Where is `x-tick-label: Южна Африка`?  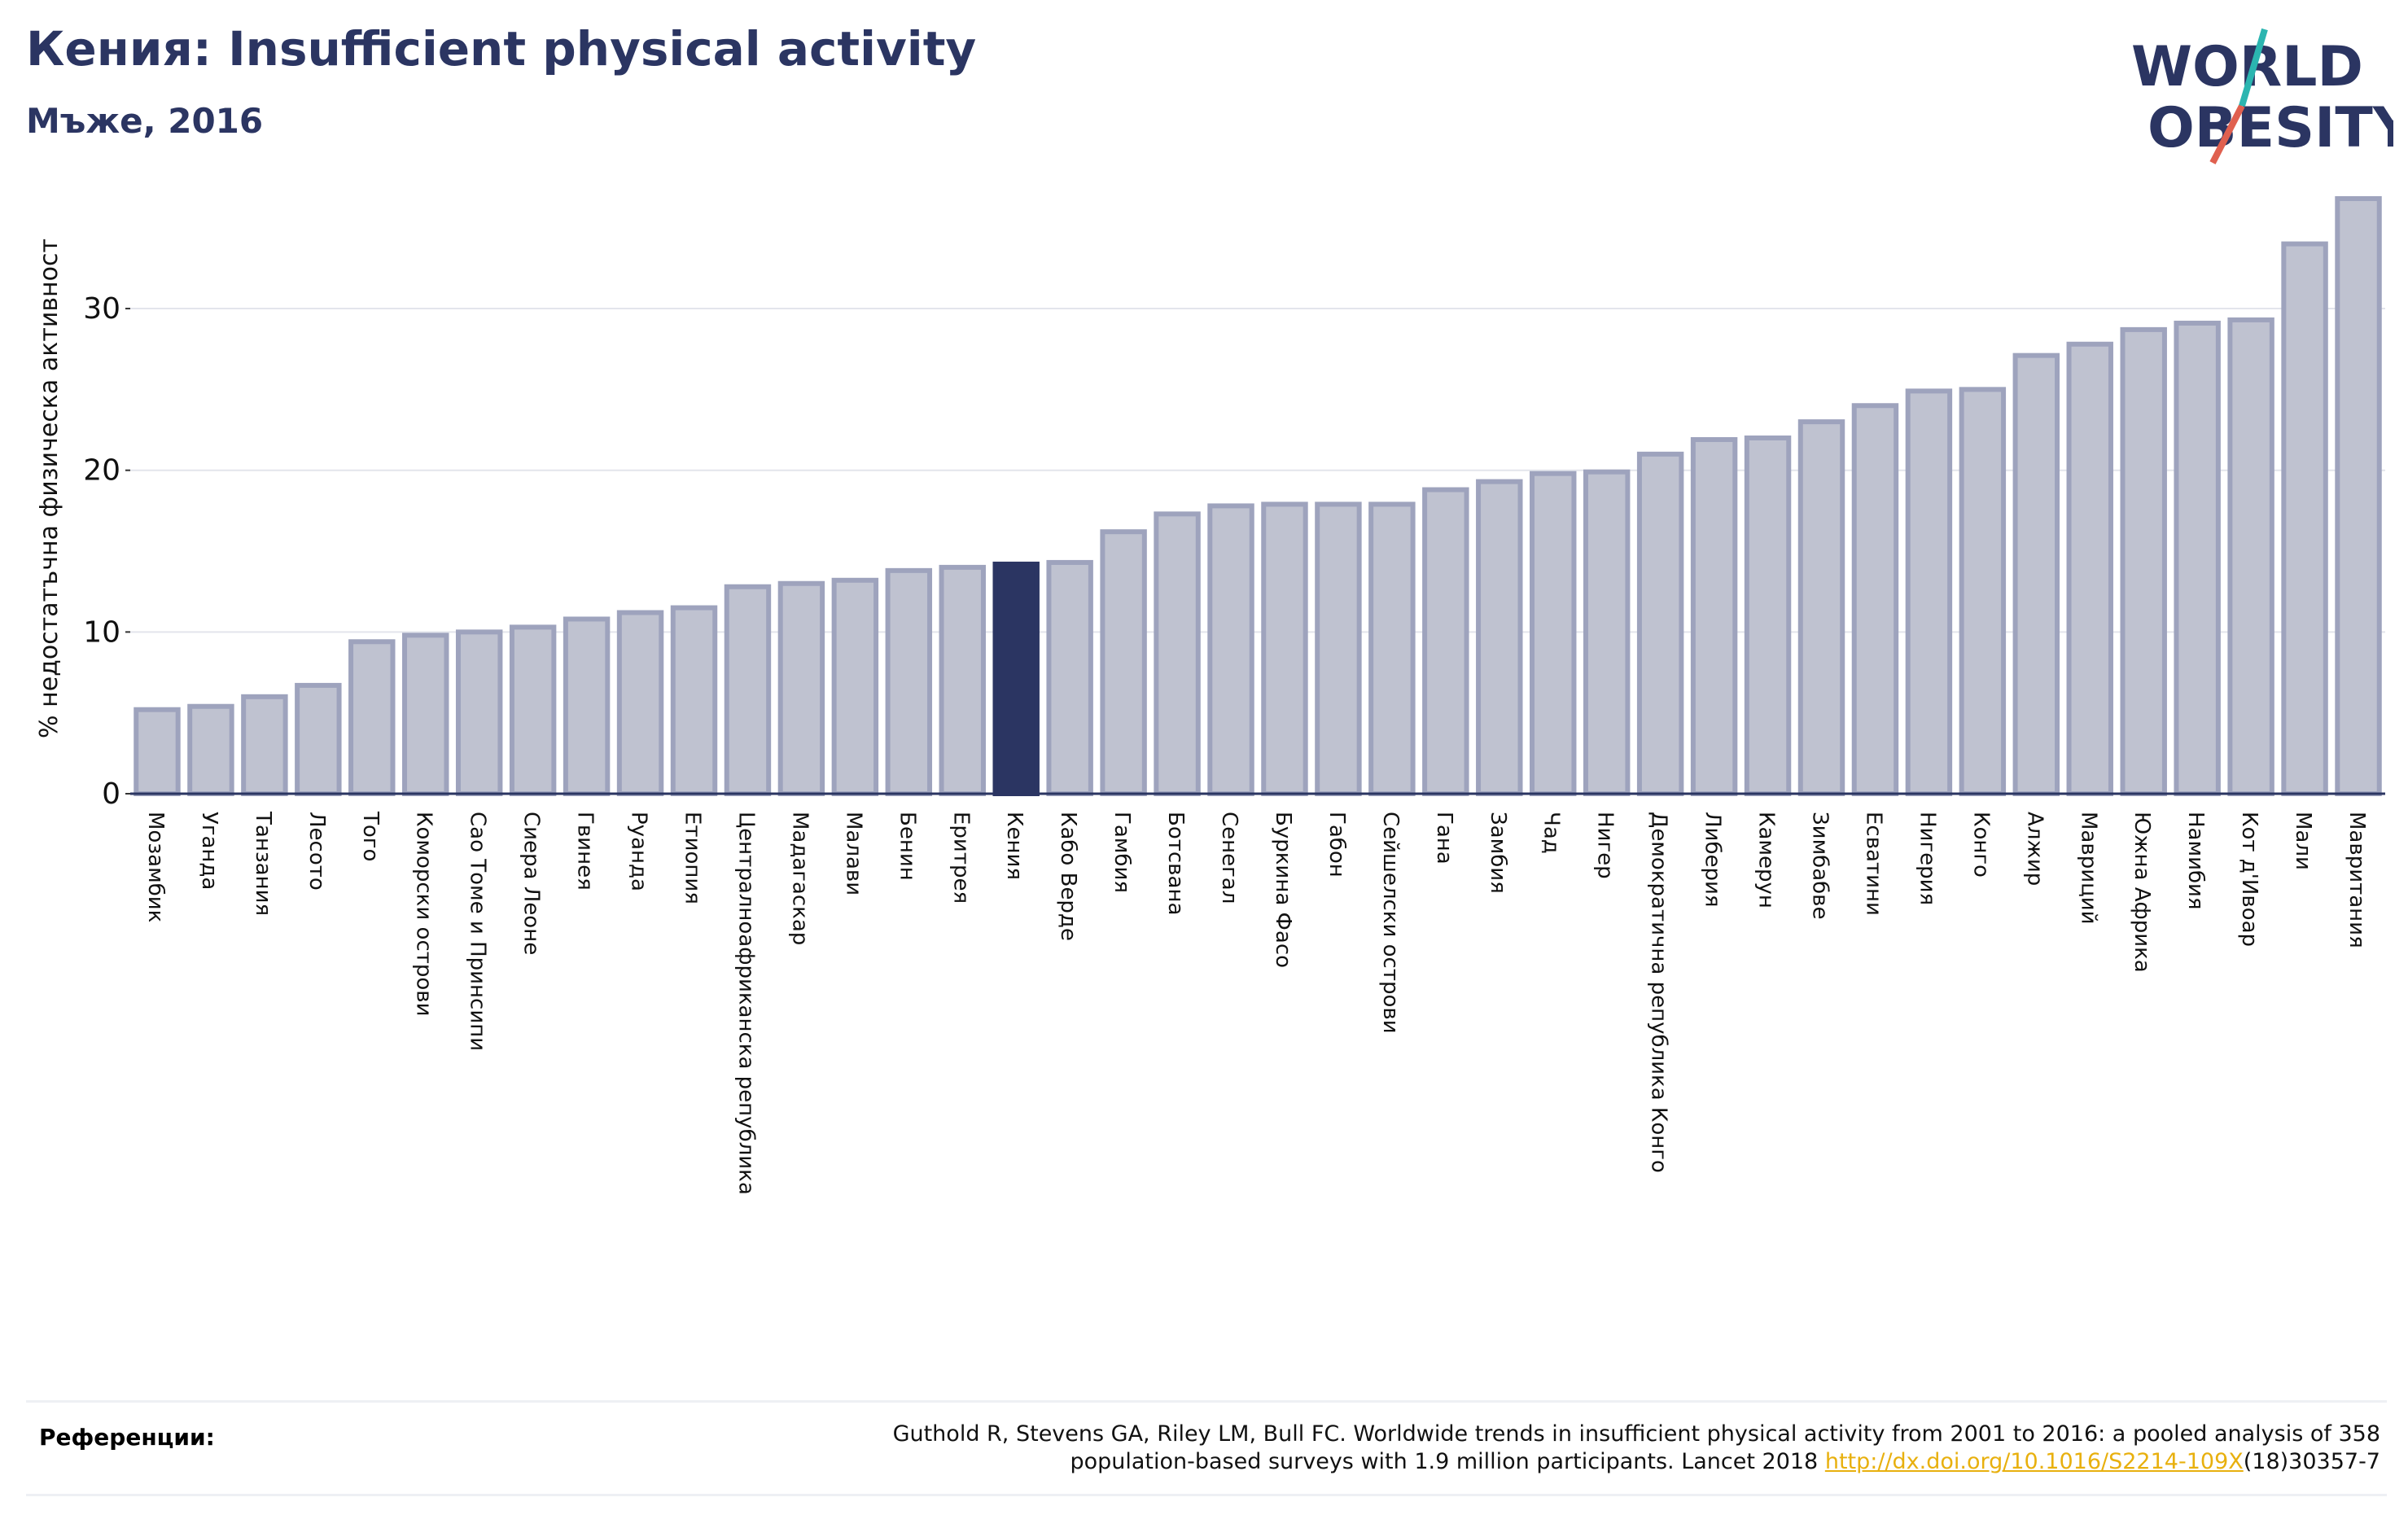
x-tick-label: Южна Африка is located at coordinates (2142, 893).